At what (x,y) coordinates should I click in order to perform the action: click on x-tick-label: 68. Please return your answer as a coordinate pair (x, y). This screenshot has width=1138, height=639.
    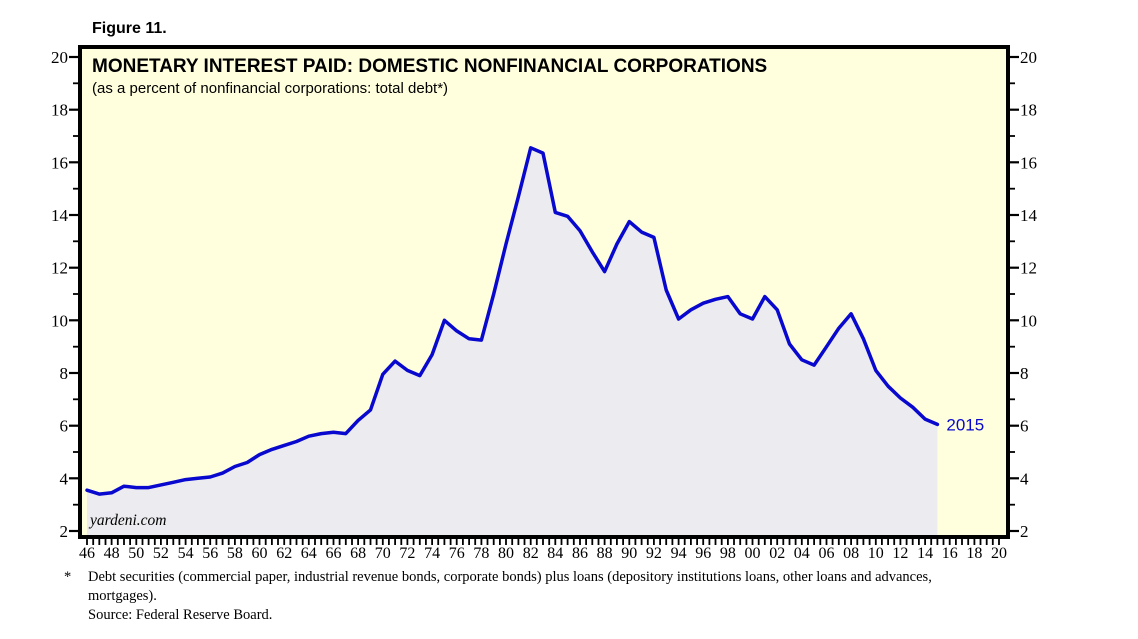
    Looking at the image, I should click on (358, 553).